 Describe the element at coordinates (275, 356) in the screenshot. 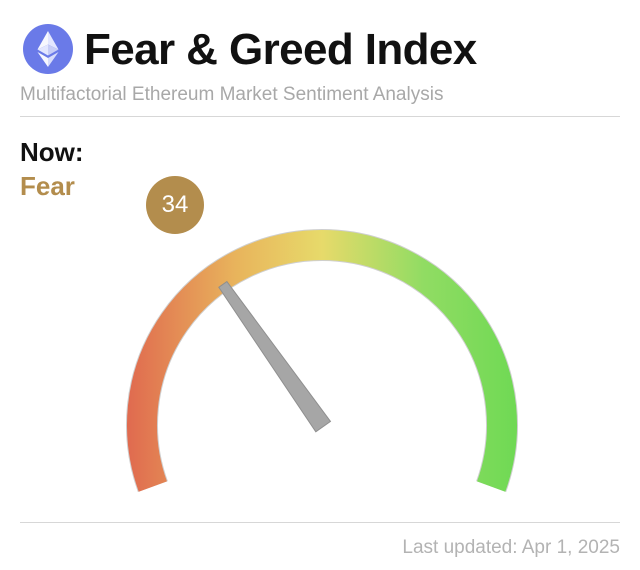

I see `gauge-needle` at that location.